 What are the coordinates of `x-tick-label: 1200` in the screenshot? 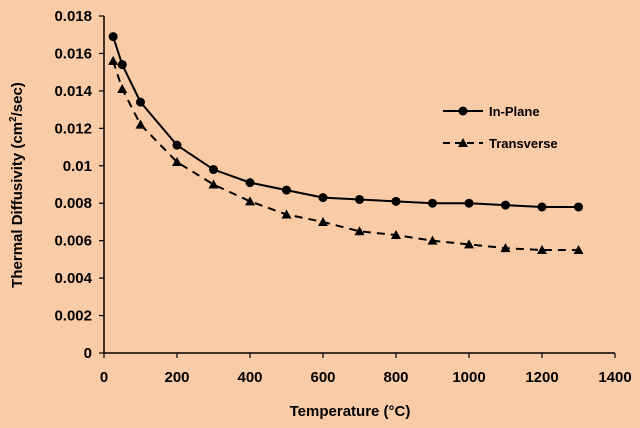 It's located at (541, 377).